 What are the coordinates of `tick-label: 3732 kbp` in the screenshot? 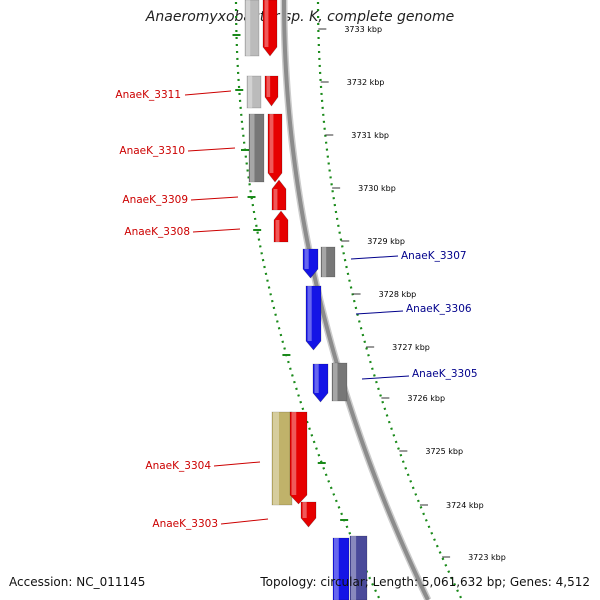 It's located at (366, 82).